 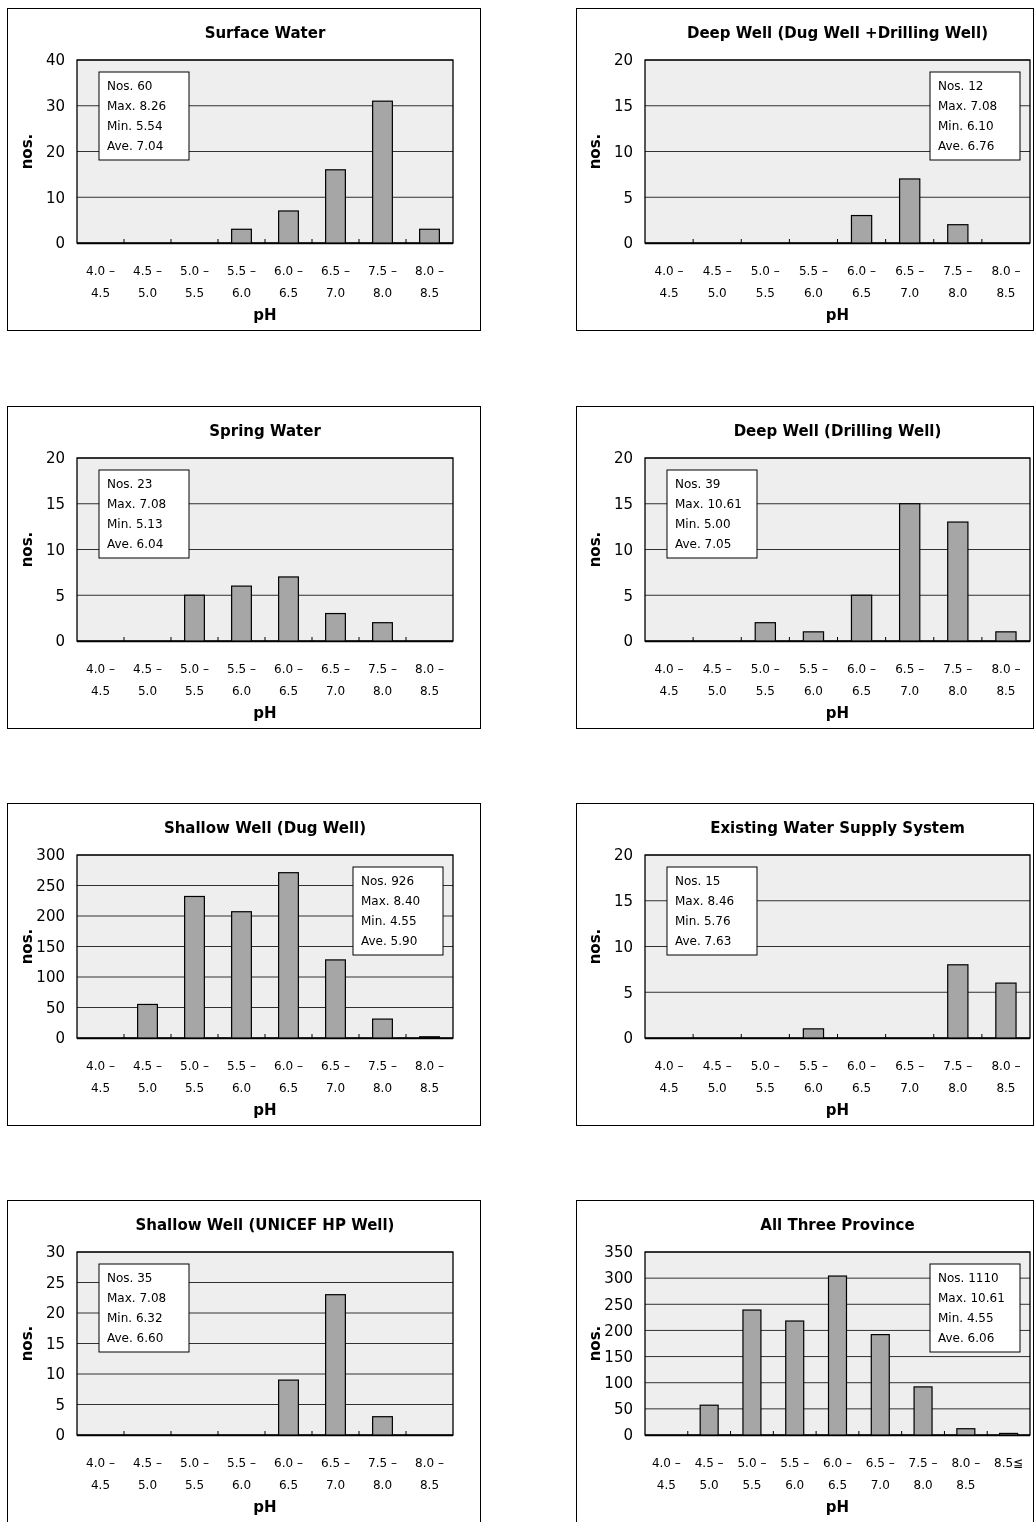 What do you see at coordinates (135, 544) in the screenshot?
I see `annotation: Ave. 6.04` at bounding box center [135, 544].